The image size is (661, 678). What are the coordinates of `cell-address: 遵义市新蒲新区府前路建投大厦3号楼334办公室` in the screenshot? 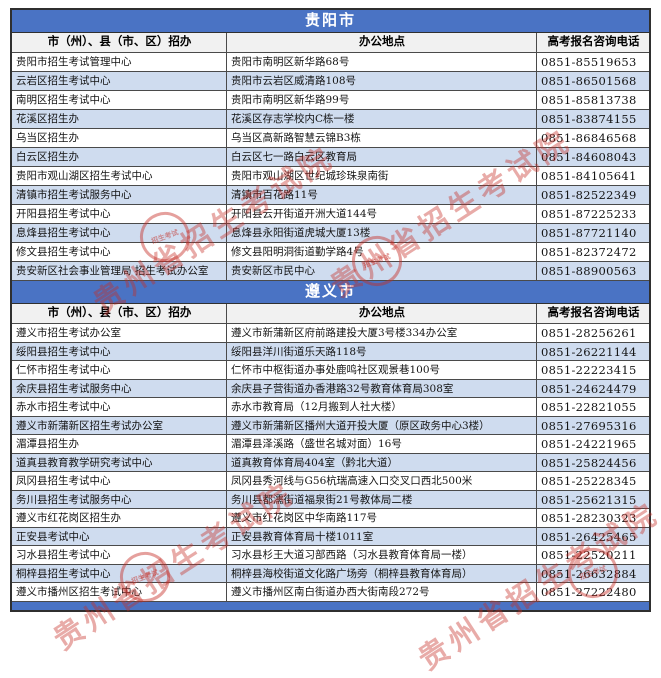 It's located at (382, 333).